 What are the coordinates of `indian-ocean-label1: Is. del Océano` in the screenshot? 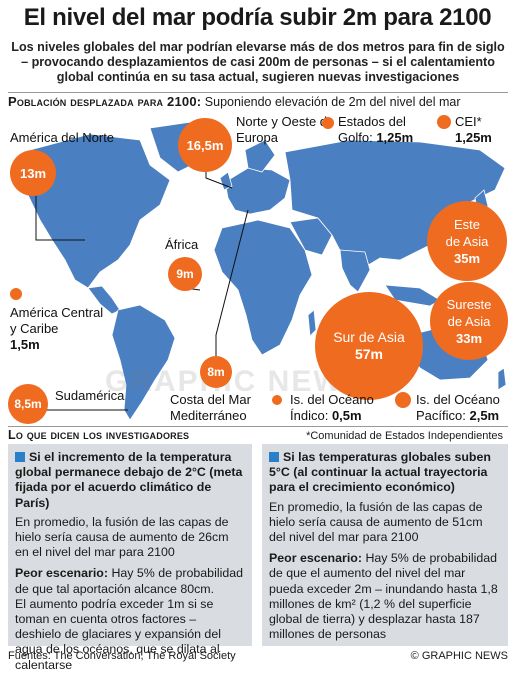 It's located at (332, 399).